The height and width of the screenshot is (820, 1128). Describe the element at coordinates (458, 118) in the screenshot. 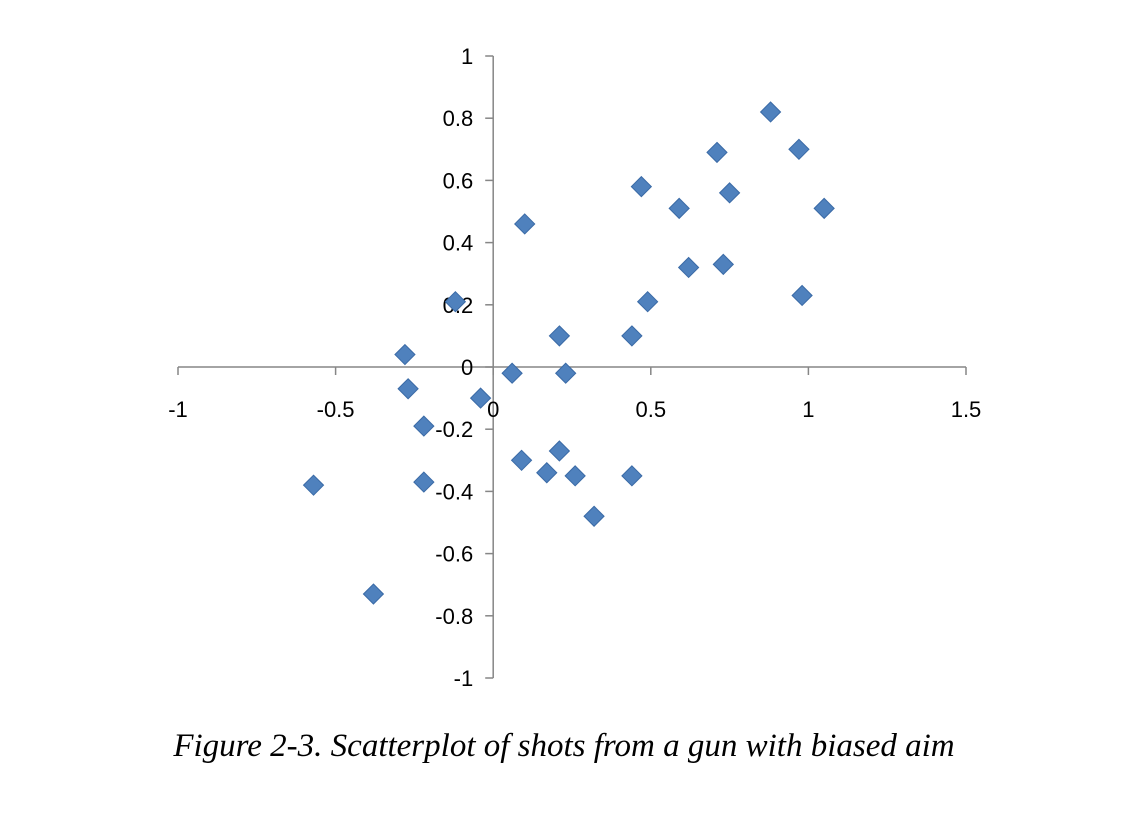

I see `y-tick-label: 0.8` at that location.